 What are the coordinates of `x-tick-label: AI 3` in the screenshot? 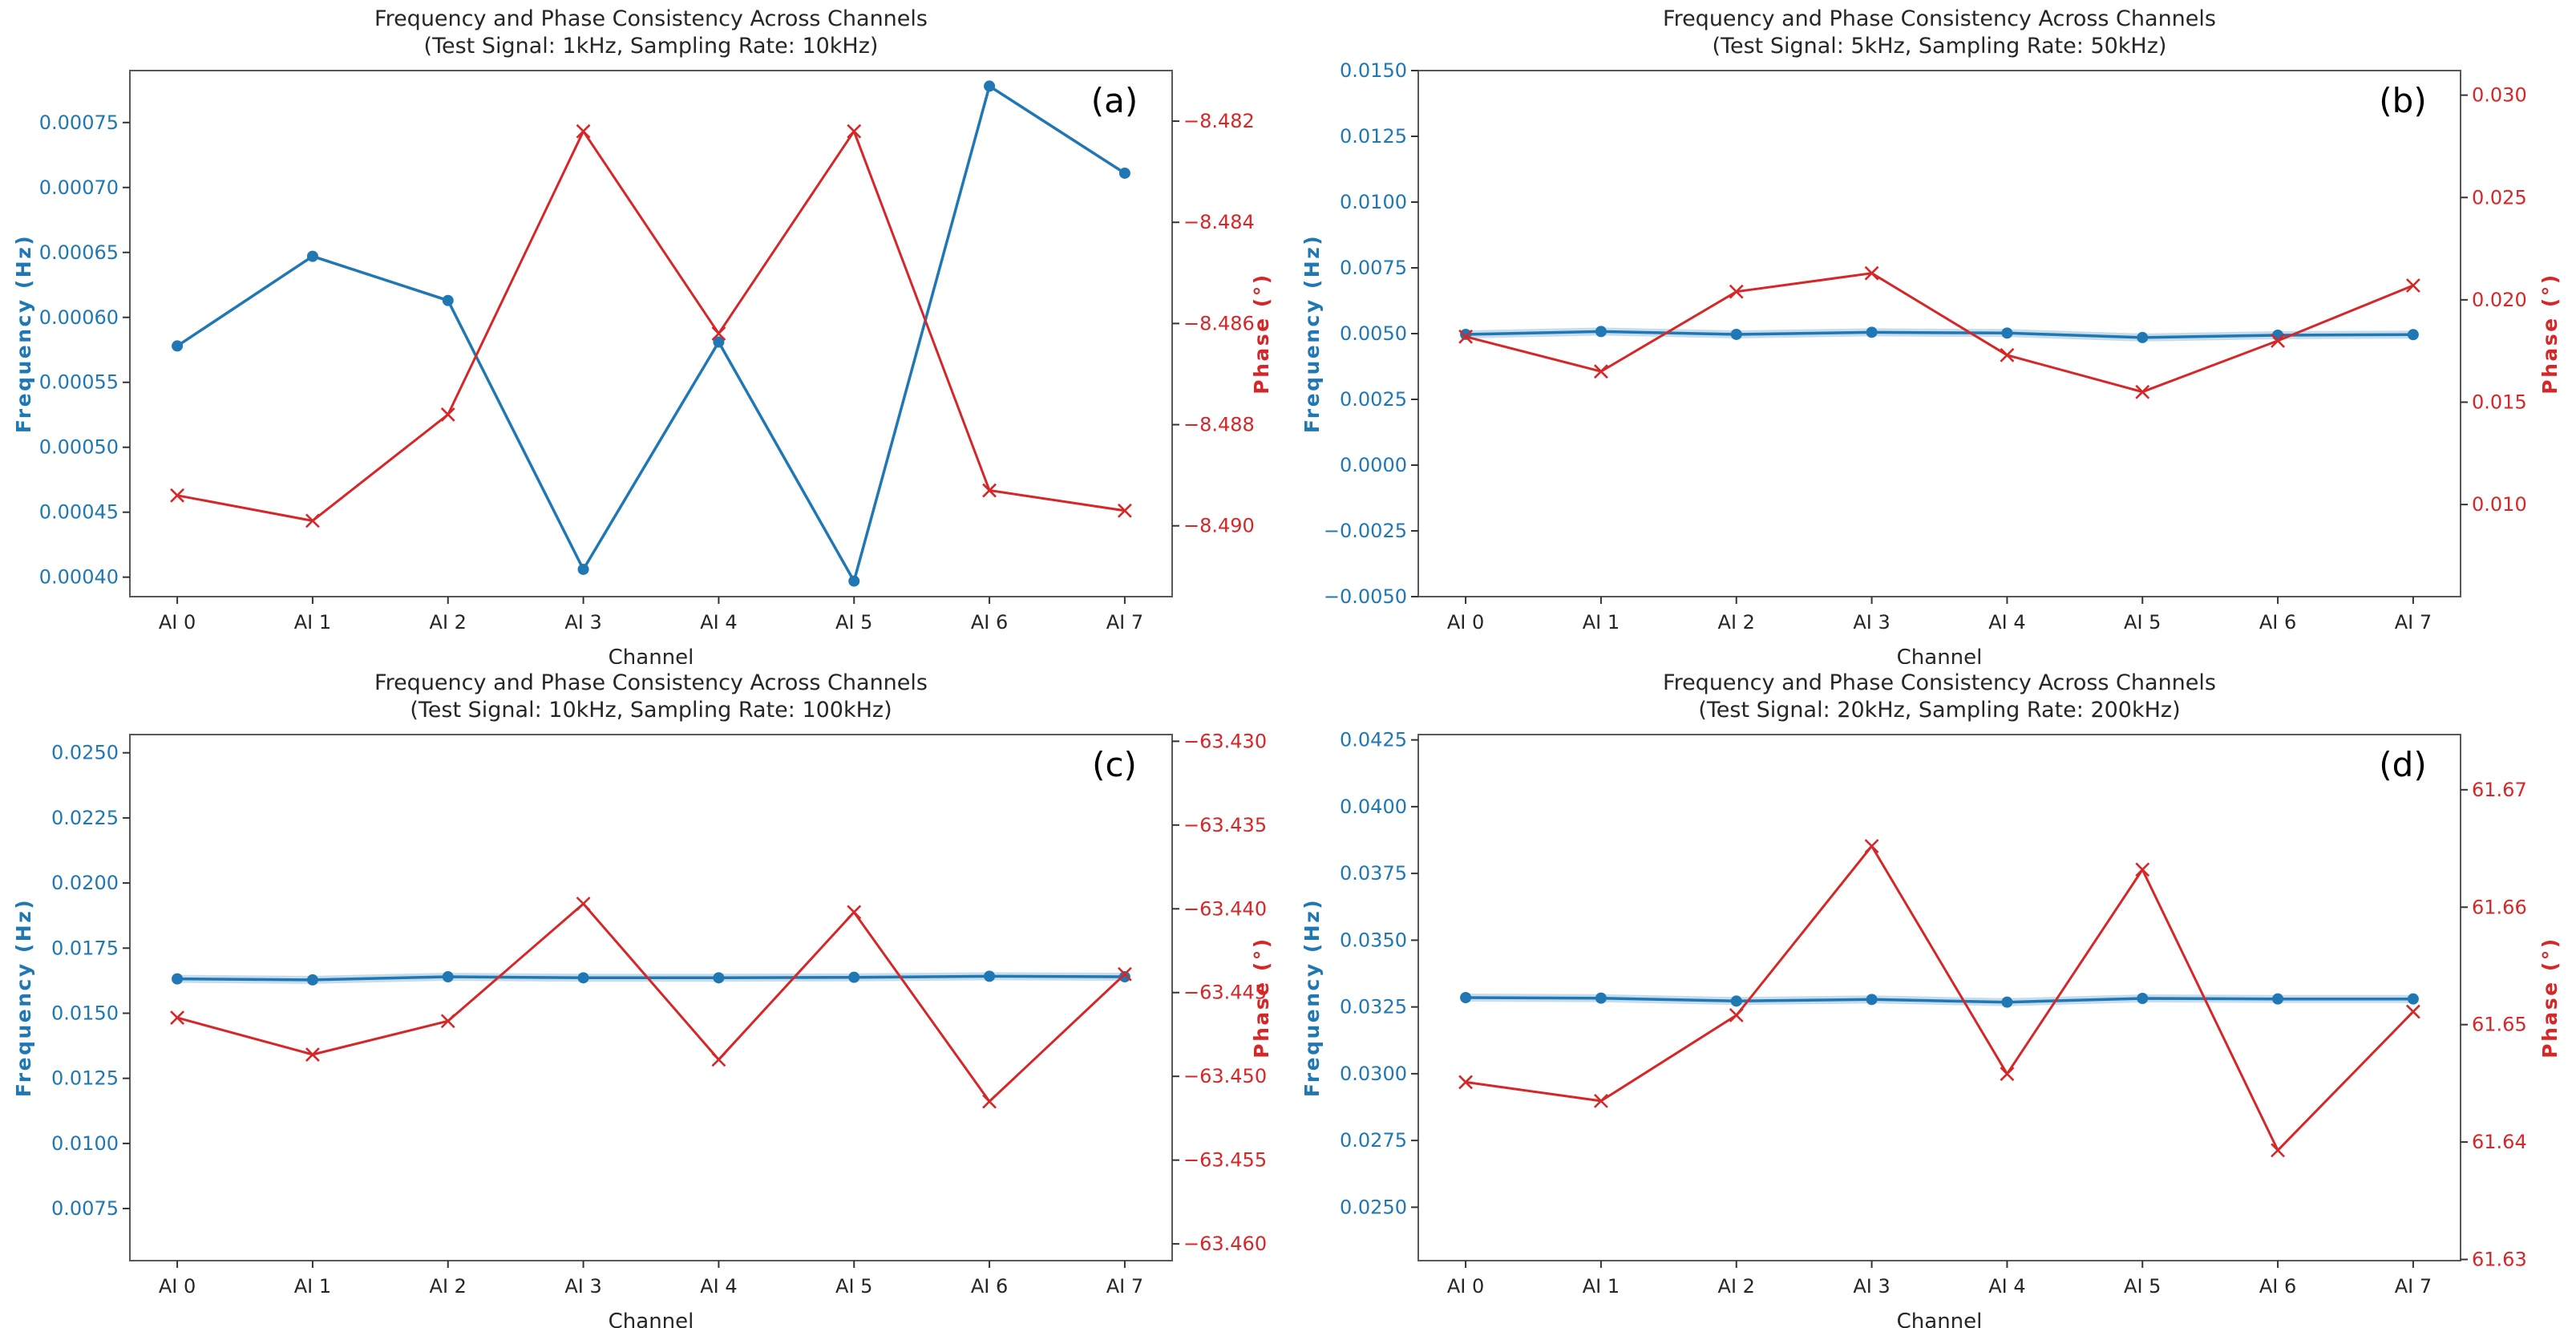 It's located at (1871, 622).